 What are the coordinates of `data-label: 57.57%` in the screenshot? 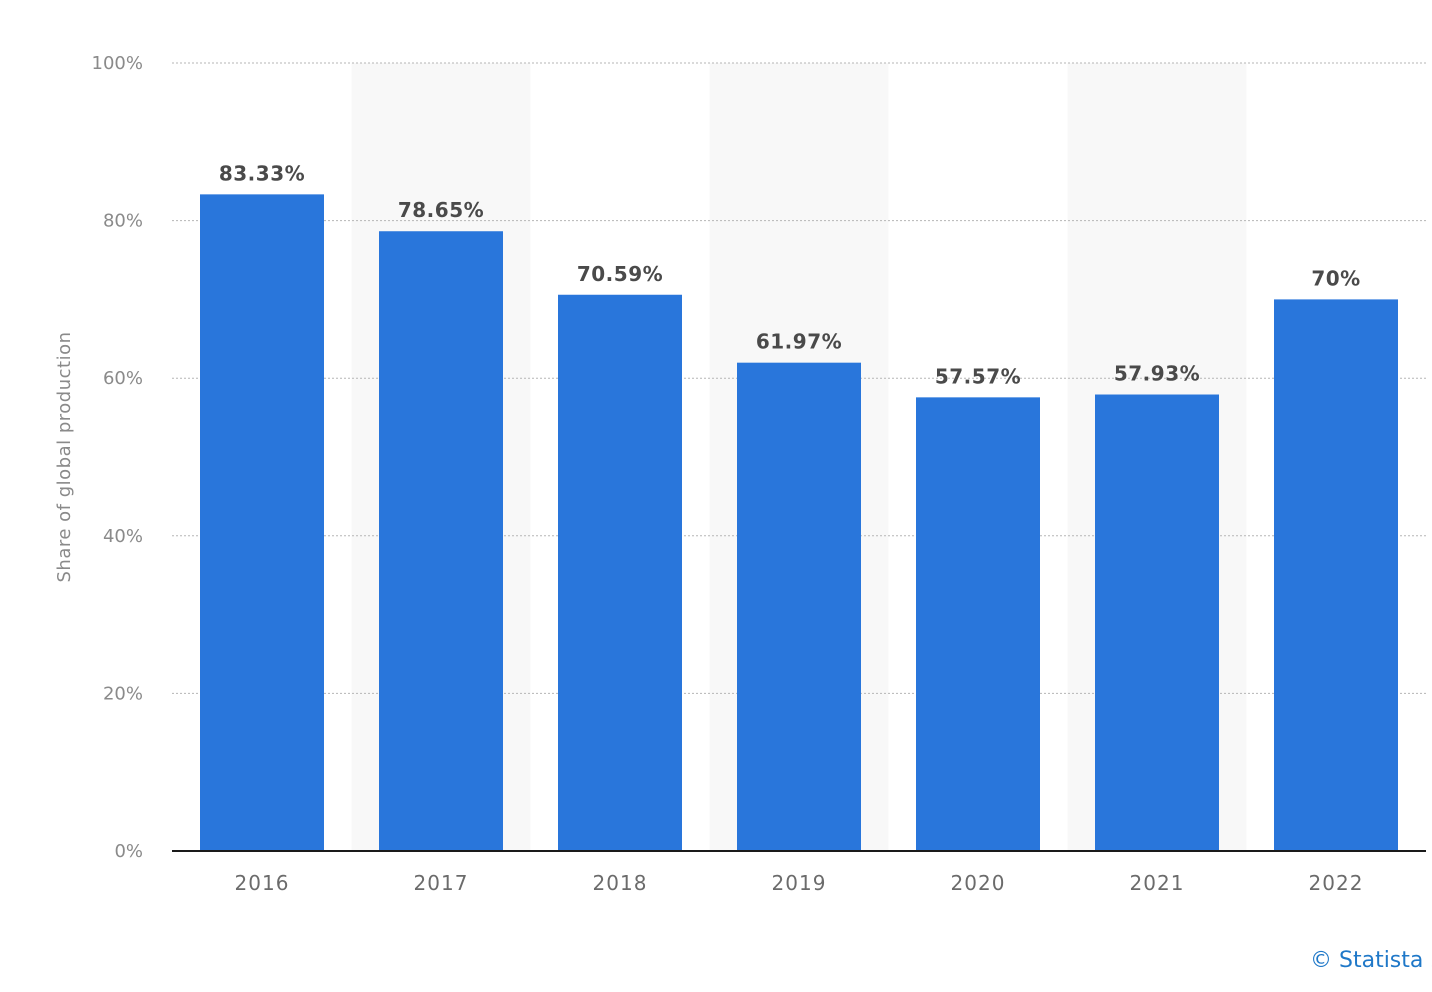 It's located at (978, 376).